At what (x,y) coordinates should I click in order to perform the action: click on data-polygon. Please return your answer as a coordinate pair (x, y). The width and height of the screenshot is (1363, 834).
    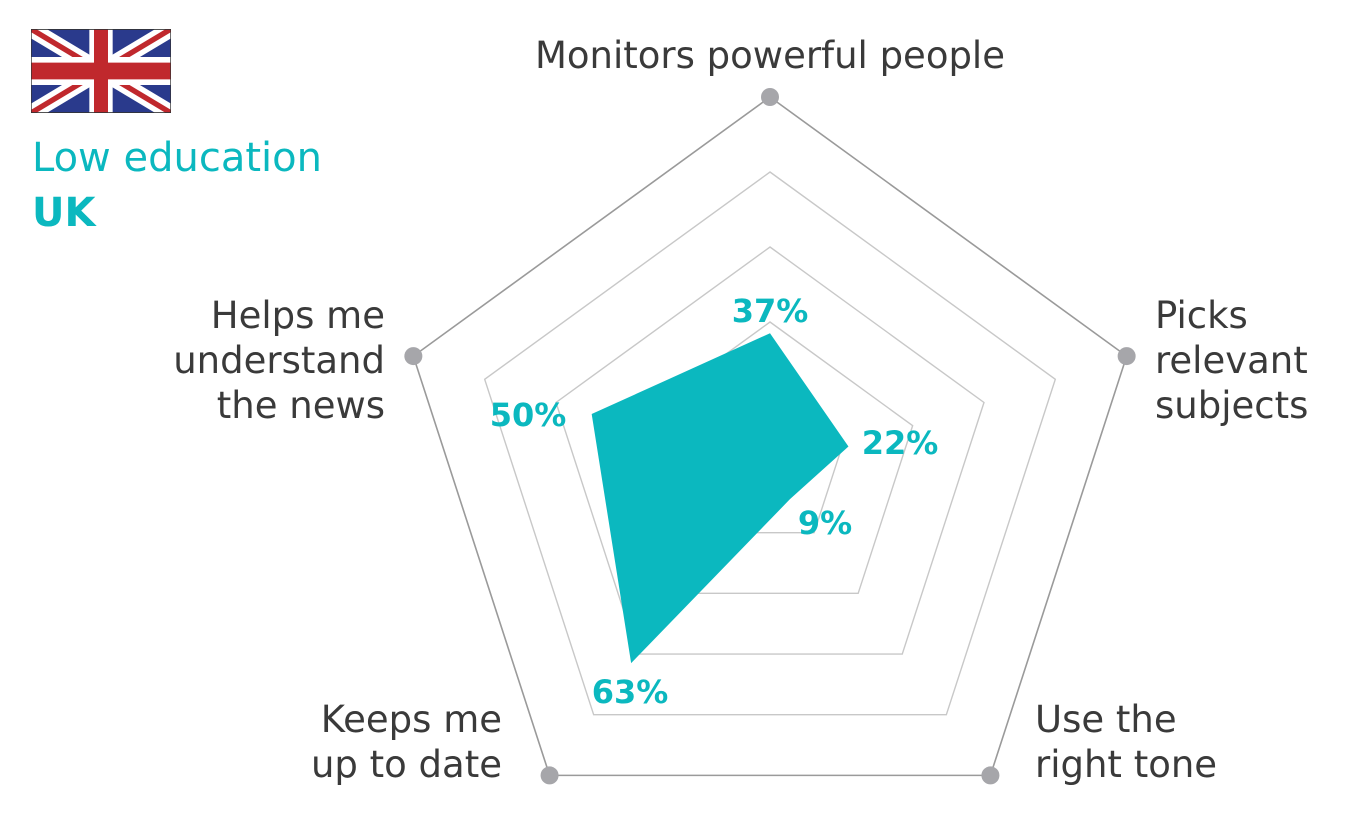
    Looking at the image, I should click on (720, 498).